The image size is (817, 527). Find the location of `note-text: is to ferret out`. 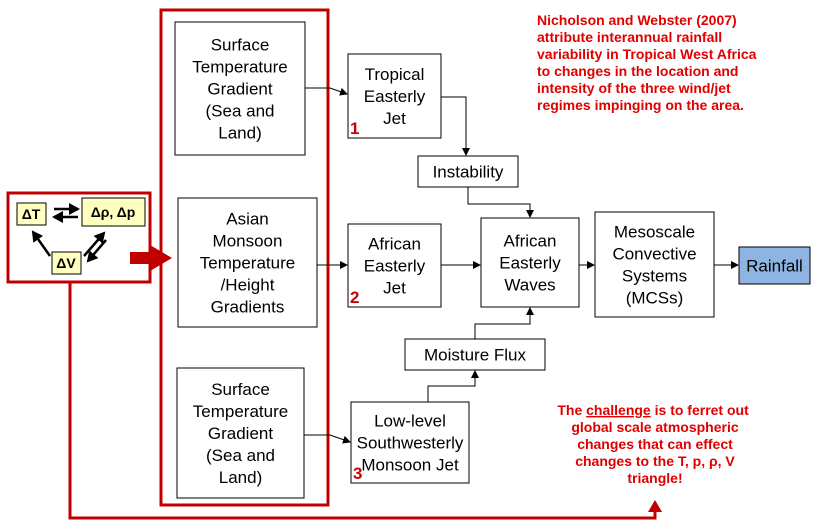

note-text: is to ferret out is located at coordinates (700, 410).